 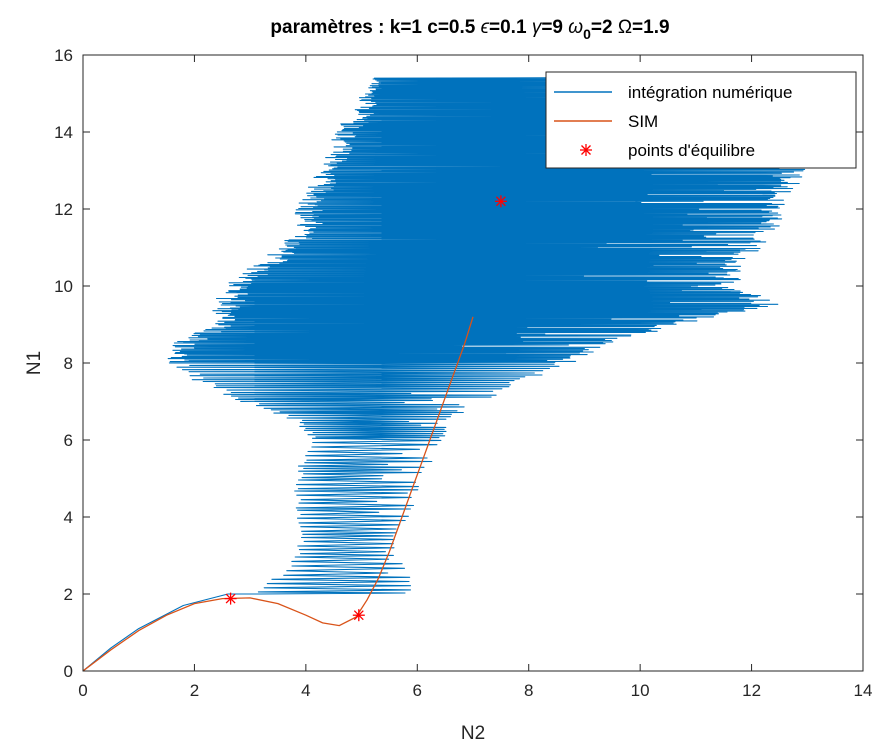 I want to click on title-omega0-symbol: ω, so click(x=575, y=27).